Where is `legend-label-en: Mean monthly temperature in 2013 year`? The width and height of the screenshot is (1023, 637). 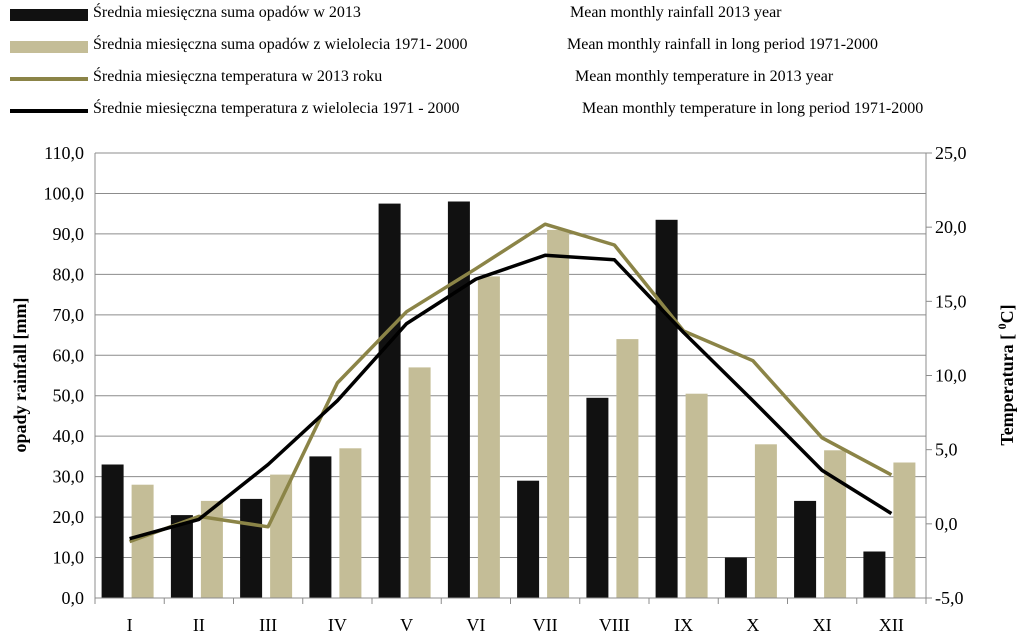 legend-label-en: Mean monthly temperature in 2013 year is located at coordinates (704, 76).